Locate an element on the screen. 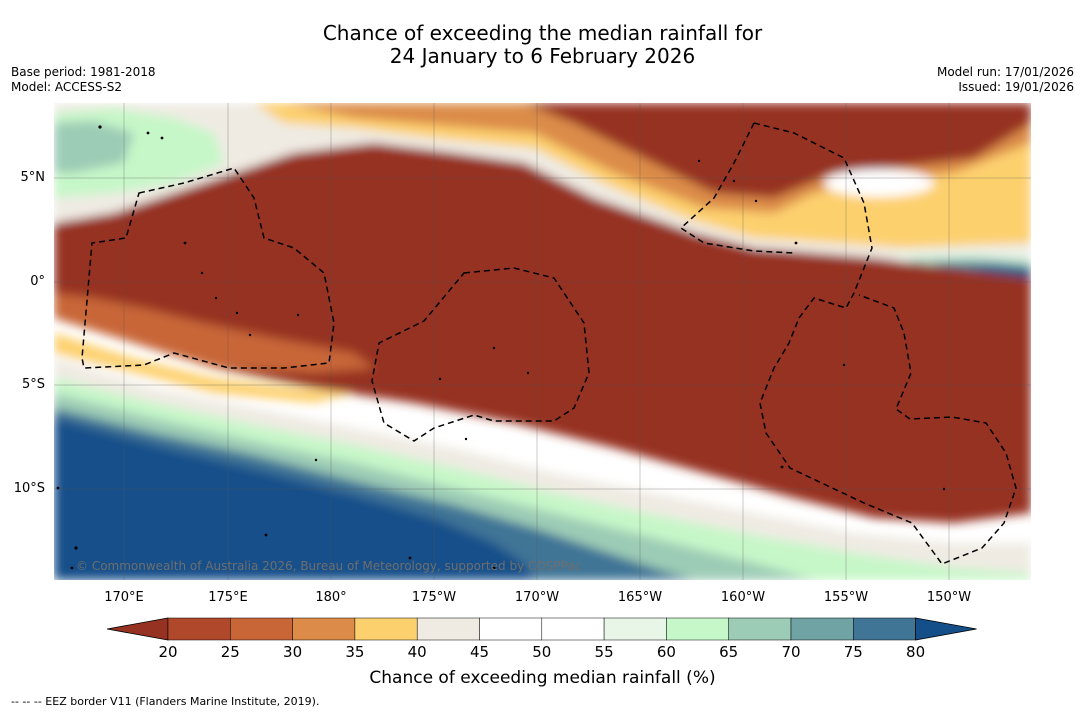 The image size is (1085, 713). tick-label: 30 is located at coordinates (293, 652).